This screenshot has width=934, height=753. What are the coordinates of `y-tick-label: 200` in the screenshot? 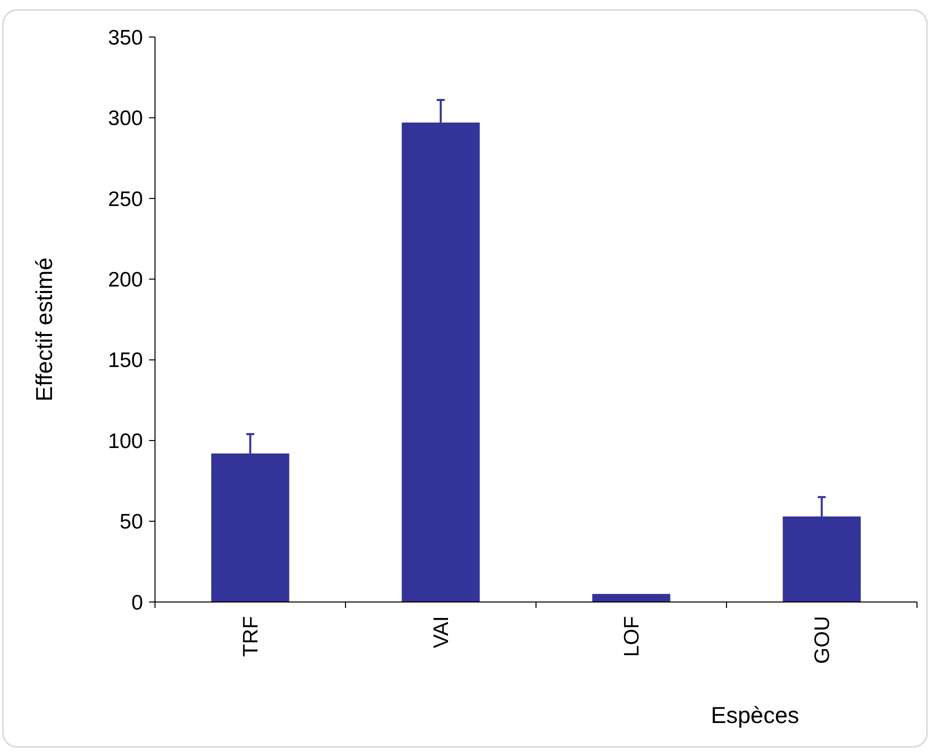 It's located at (125, 280).